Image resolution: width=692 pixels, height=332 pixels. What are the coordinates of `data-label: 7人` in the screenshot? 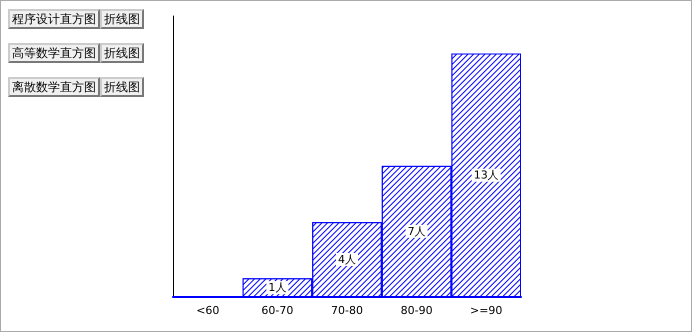 It's located at (417, 231).